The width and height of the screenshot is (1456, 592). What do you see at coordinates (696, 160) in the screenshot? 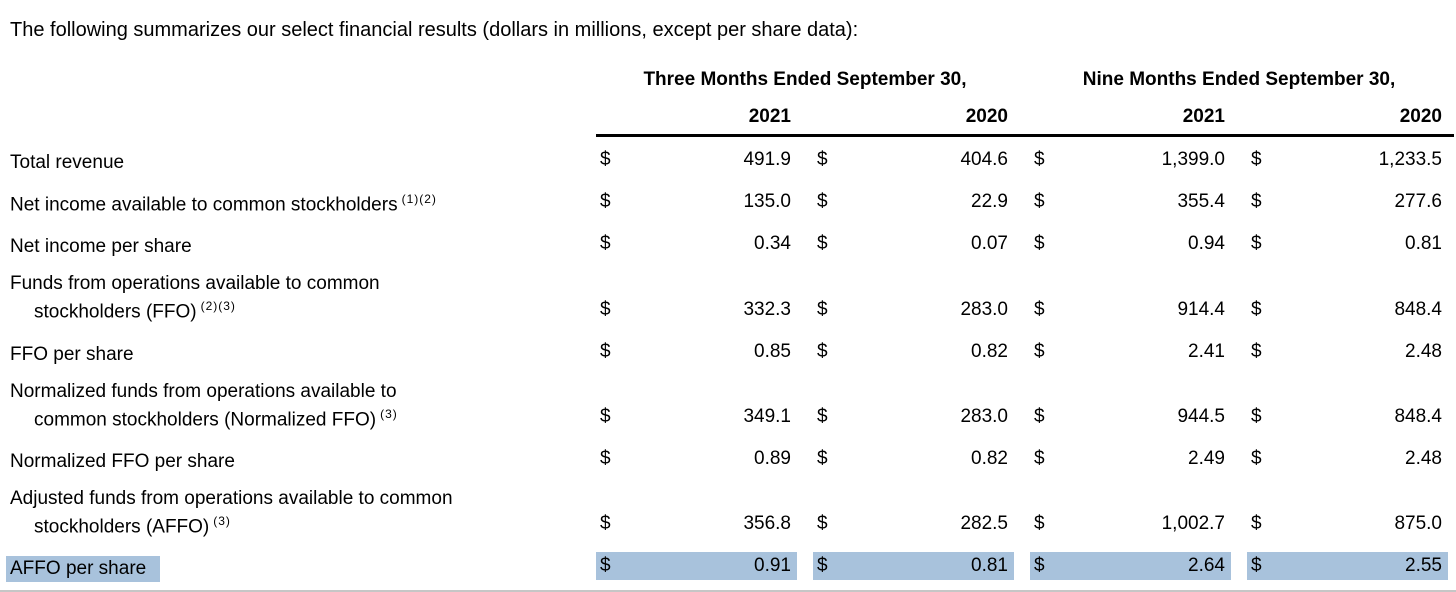
I see `value-cell: $491.9` at bounding box center [696, 160].